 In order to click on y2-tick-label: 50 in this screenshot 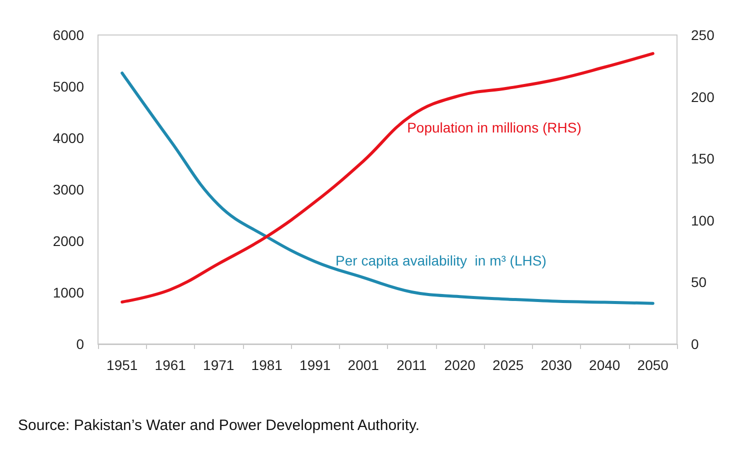, I will do `click(699, 282)`.